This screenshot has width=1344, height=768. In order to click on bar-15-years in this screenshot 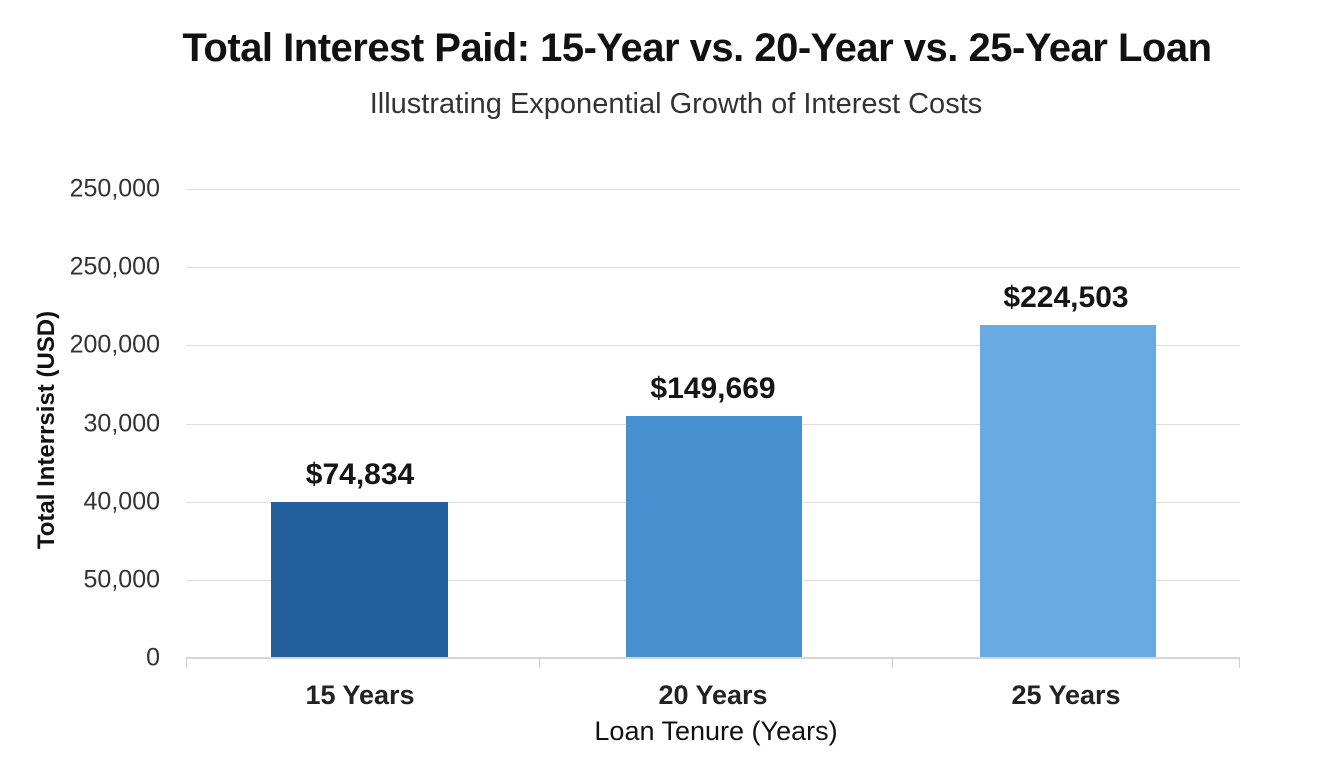, I will do `click(359, 580)`.